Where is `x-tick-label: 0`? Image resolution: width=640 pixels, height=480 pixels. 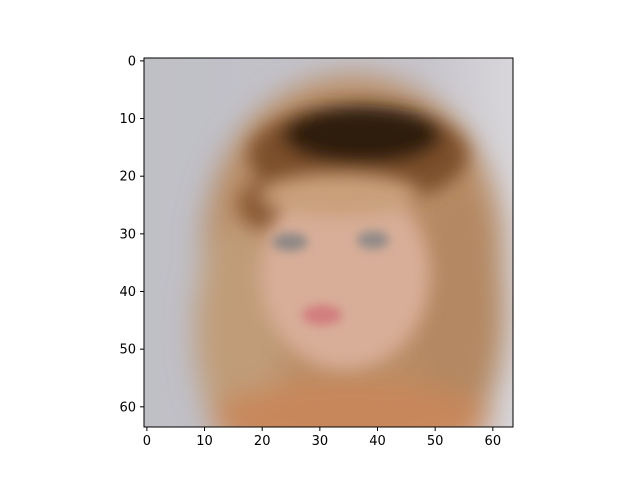 x-tick-label: 0 is located at coordinates (147, 441).